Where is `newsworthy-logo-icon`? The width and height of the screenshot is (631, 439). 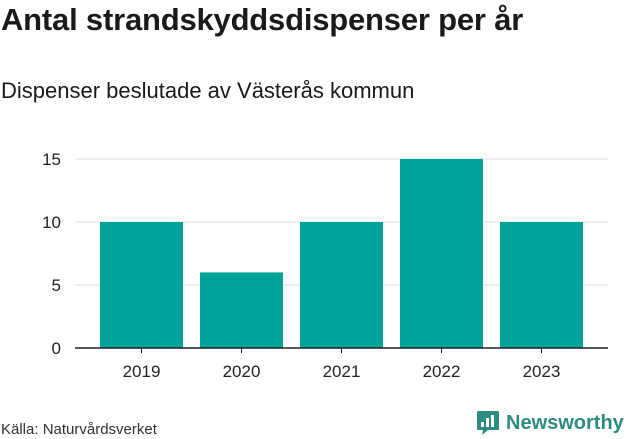 newsworthy-logo-icon is located at coordinates (488, 423).